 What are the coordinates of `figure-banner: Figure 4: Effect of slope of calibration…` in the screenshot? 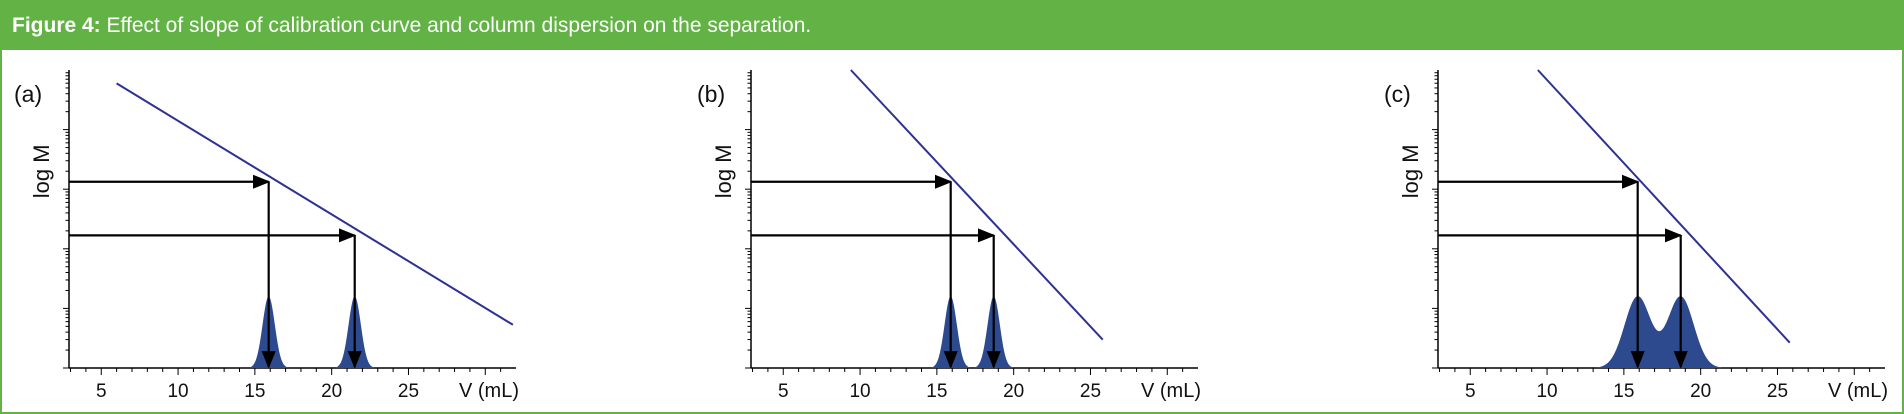 It's located at (952, 26).